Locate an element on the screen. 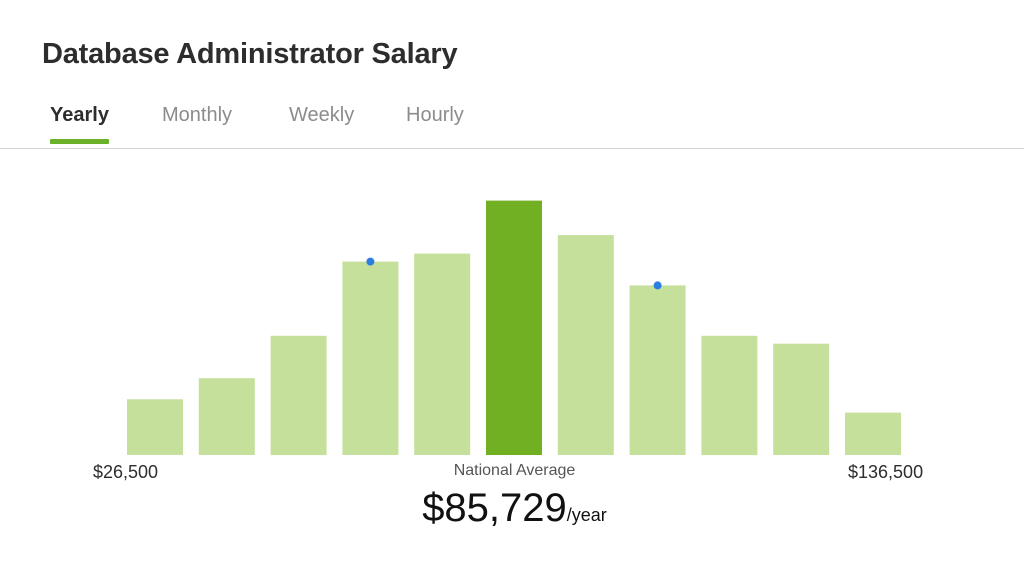  average-salary-unit: /year is located at coordinates (586, 515).